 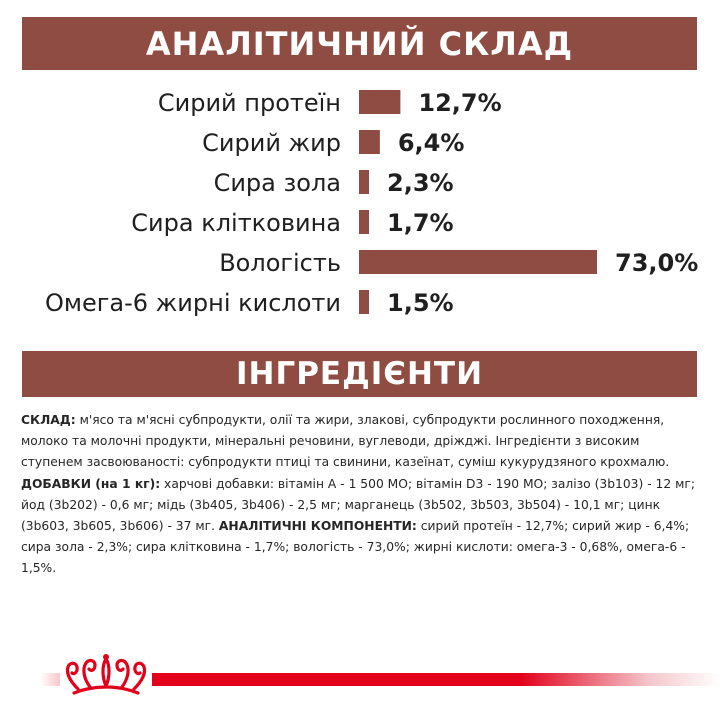 What do you see at coordinates (271, 143) in the screenshot?
I see `category-label: Сирий жир` at bounding box center [271, 143].